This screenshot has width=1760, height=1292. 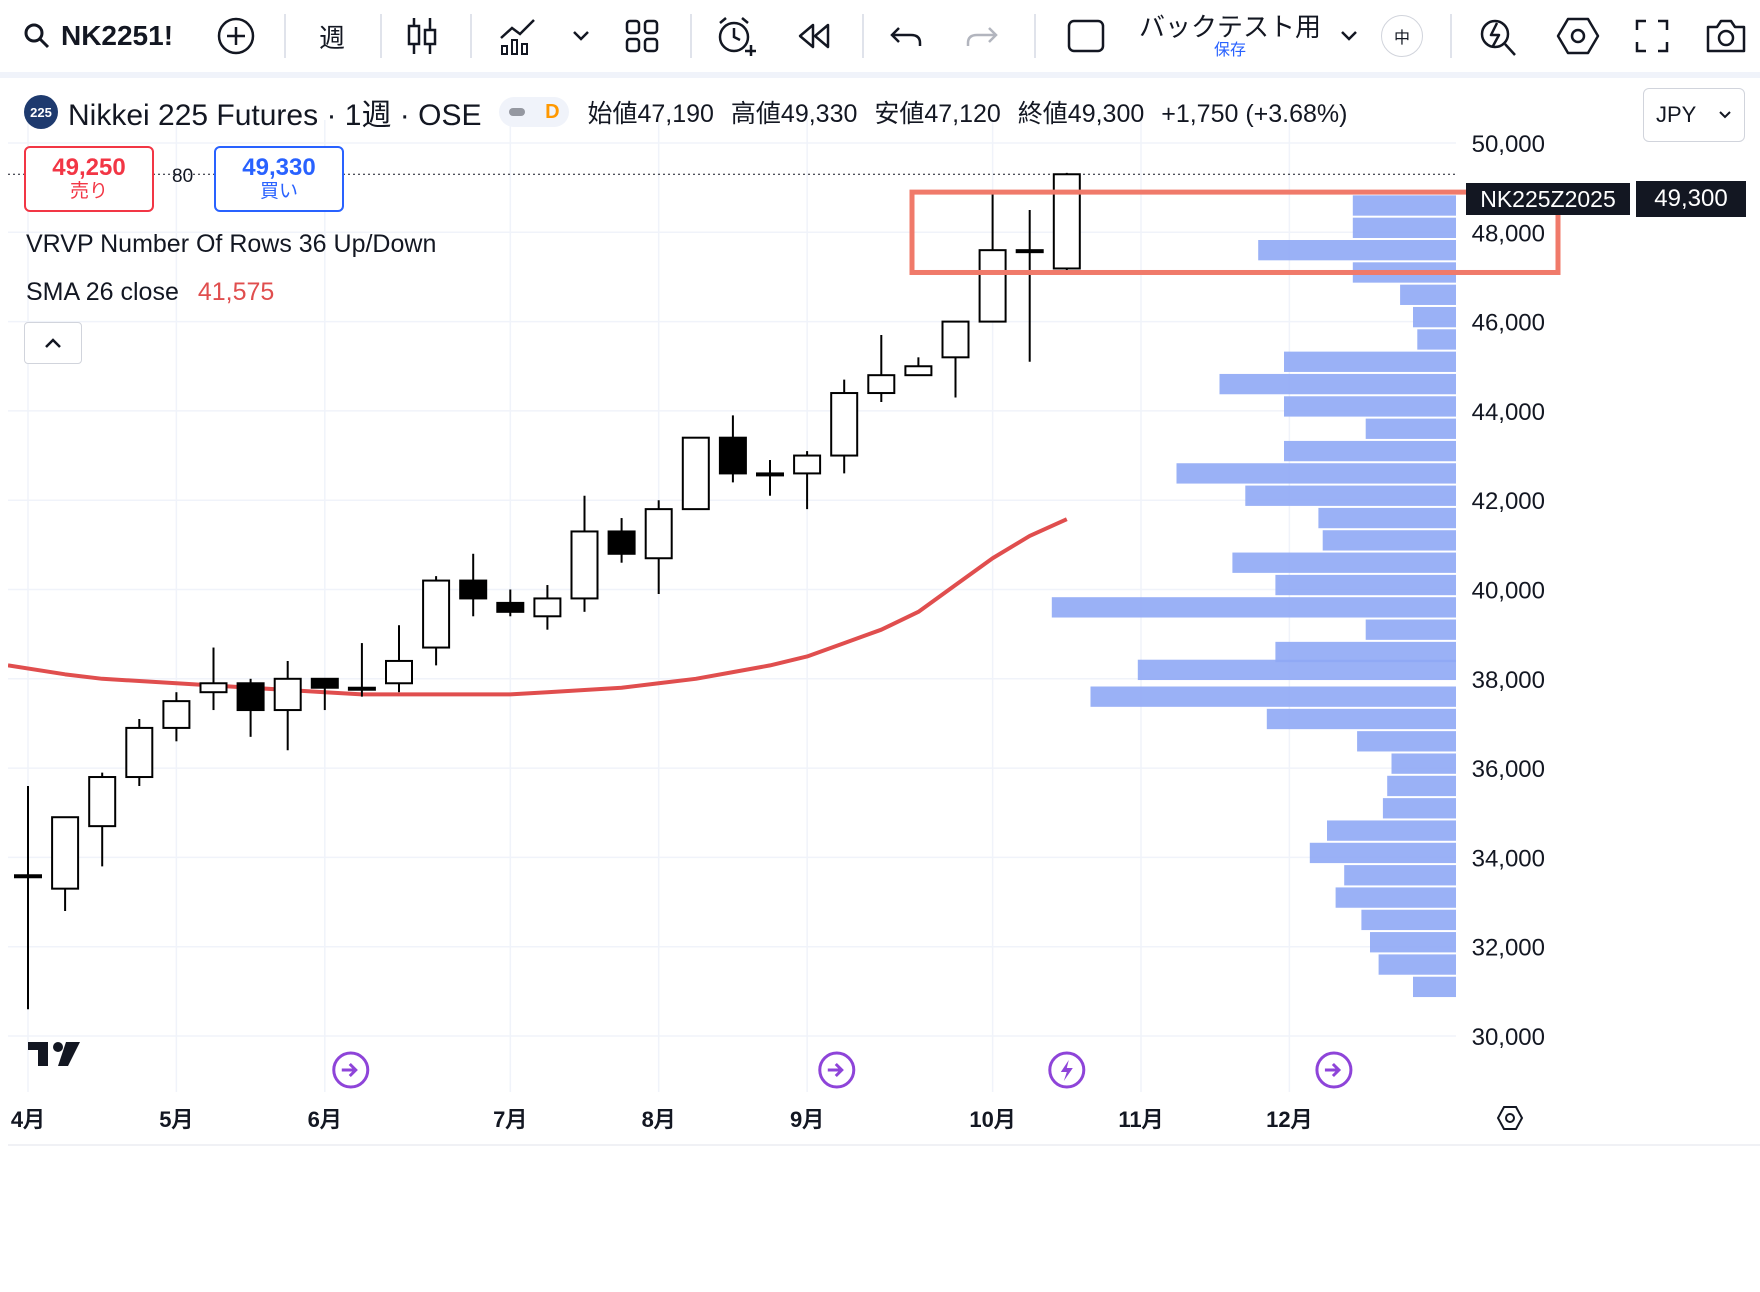 I want to click on add-symbol-button, so click(x=236, y=36).